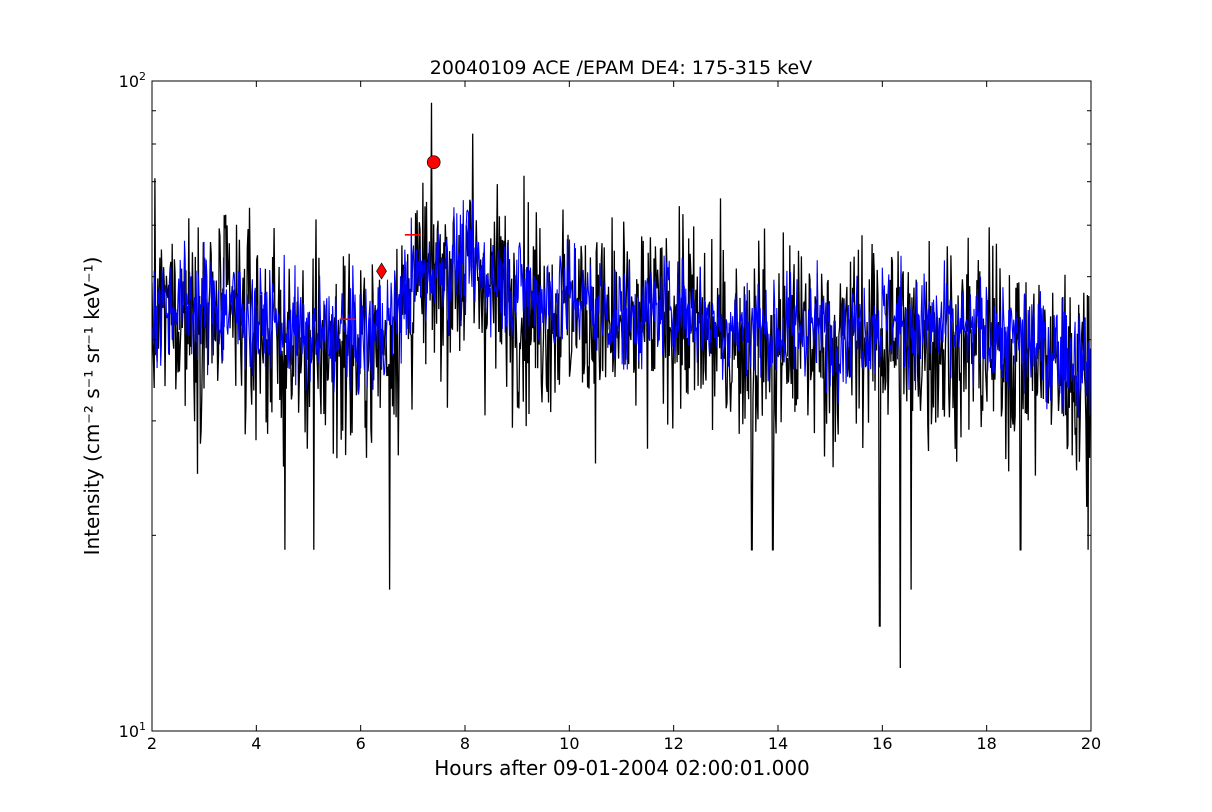  Describe the element at coordinates (569, 743) in the screenshot. I see `x-tick-label: 10` at that location.